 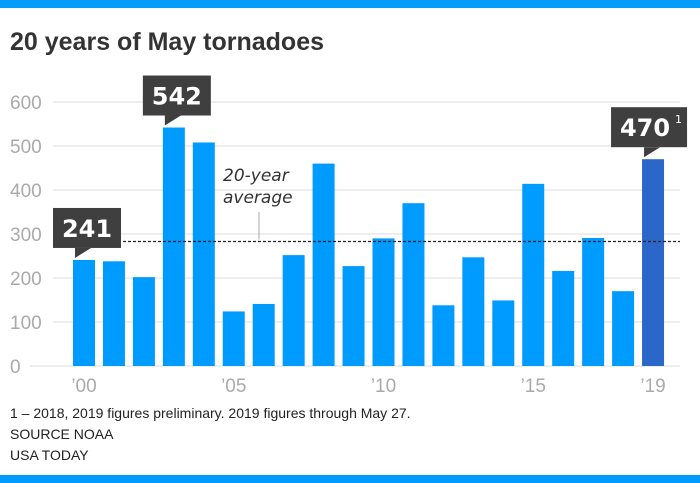 I want to click on callout-value: 542, so click(x=177, y=97).